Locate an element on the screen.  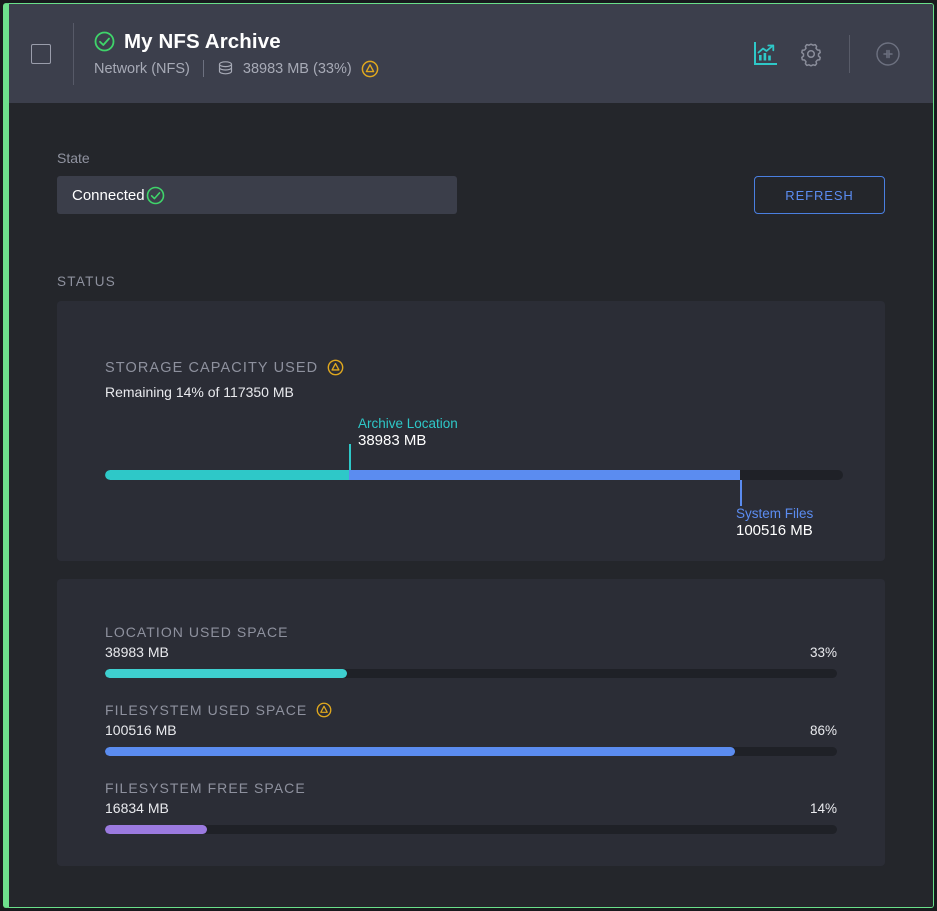
metric-percent: 14% is located at coordinates (823, 808).